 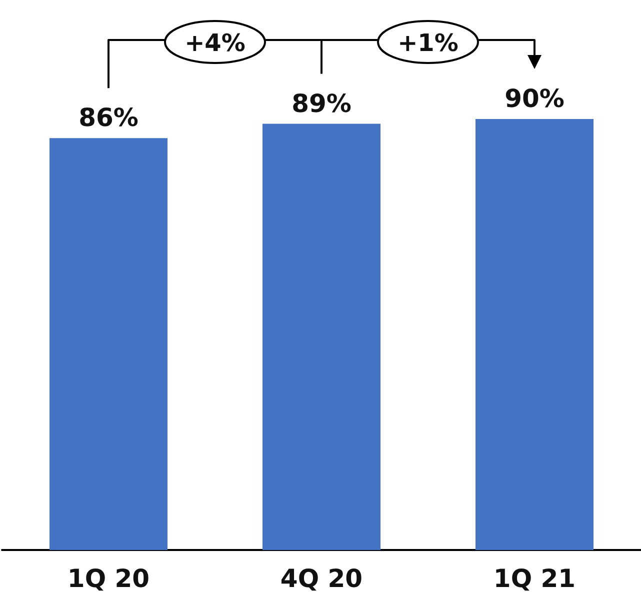 I want to click on data-label: 89%, so click(x=322, y=103).